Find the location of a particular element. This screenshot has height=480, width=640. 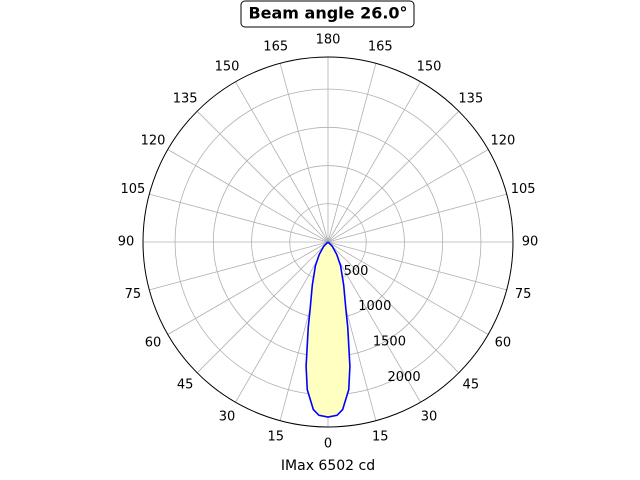

chart-title: Beam angle 26.0° is located at coordinates (327, 13).